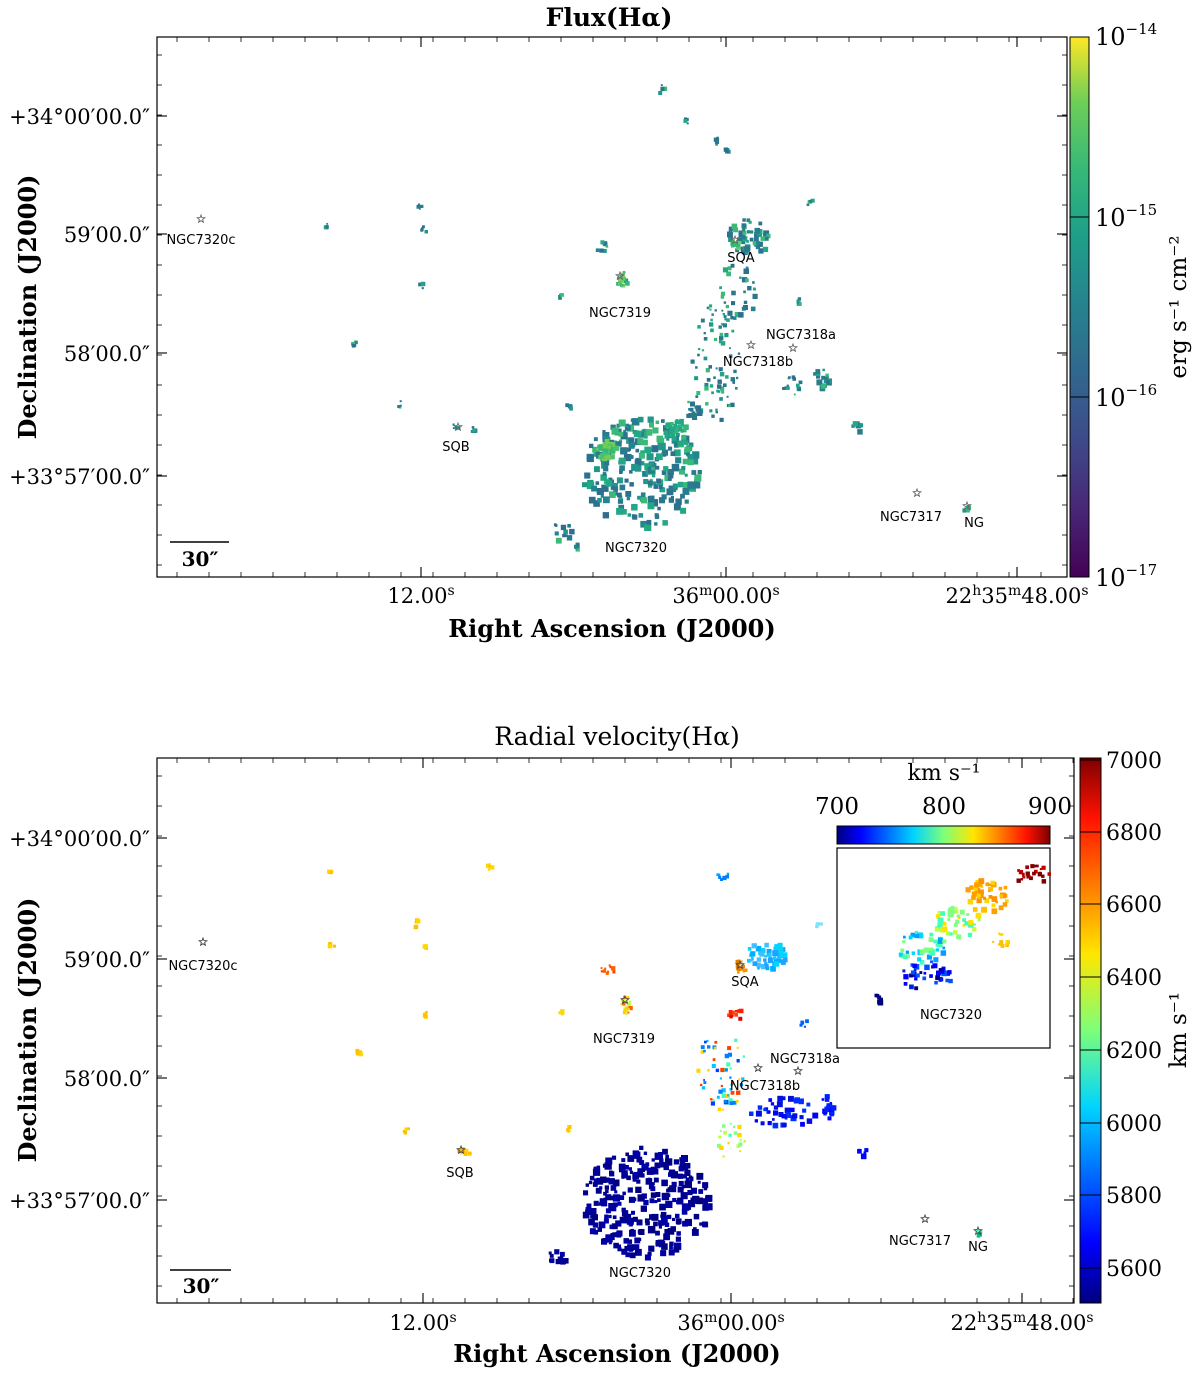 The image size is (1200, 1376). Describe the element at coordinates (200, 240) in the screenshot. I see `object-label: NGC7320c` at that location.